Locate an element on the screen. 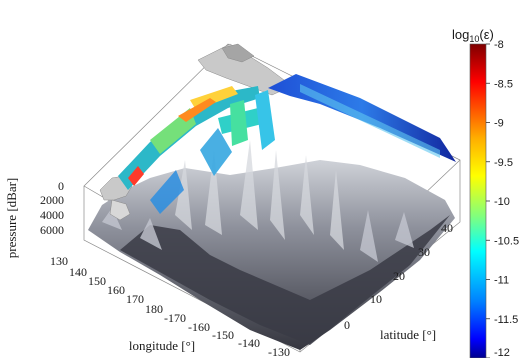 This screenshot has width=521, height=358. colorbar-title-sub: 10 is located at coordinates (474, 39).